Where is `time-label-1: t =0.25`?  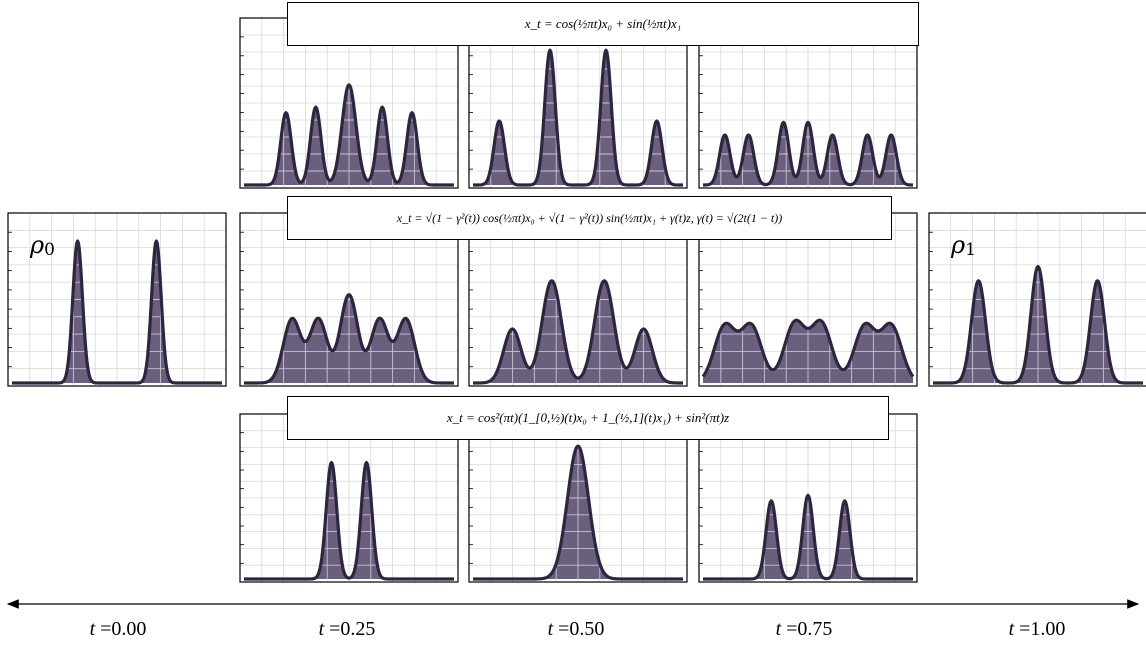 time-label-1: t =0.25 is located at coordinates (347, 629).